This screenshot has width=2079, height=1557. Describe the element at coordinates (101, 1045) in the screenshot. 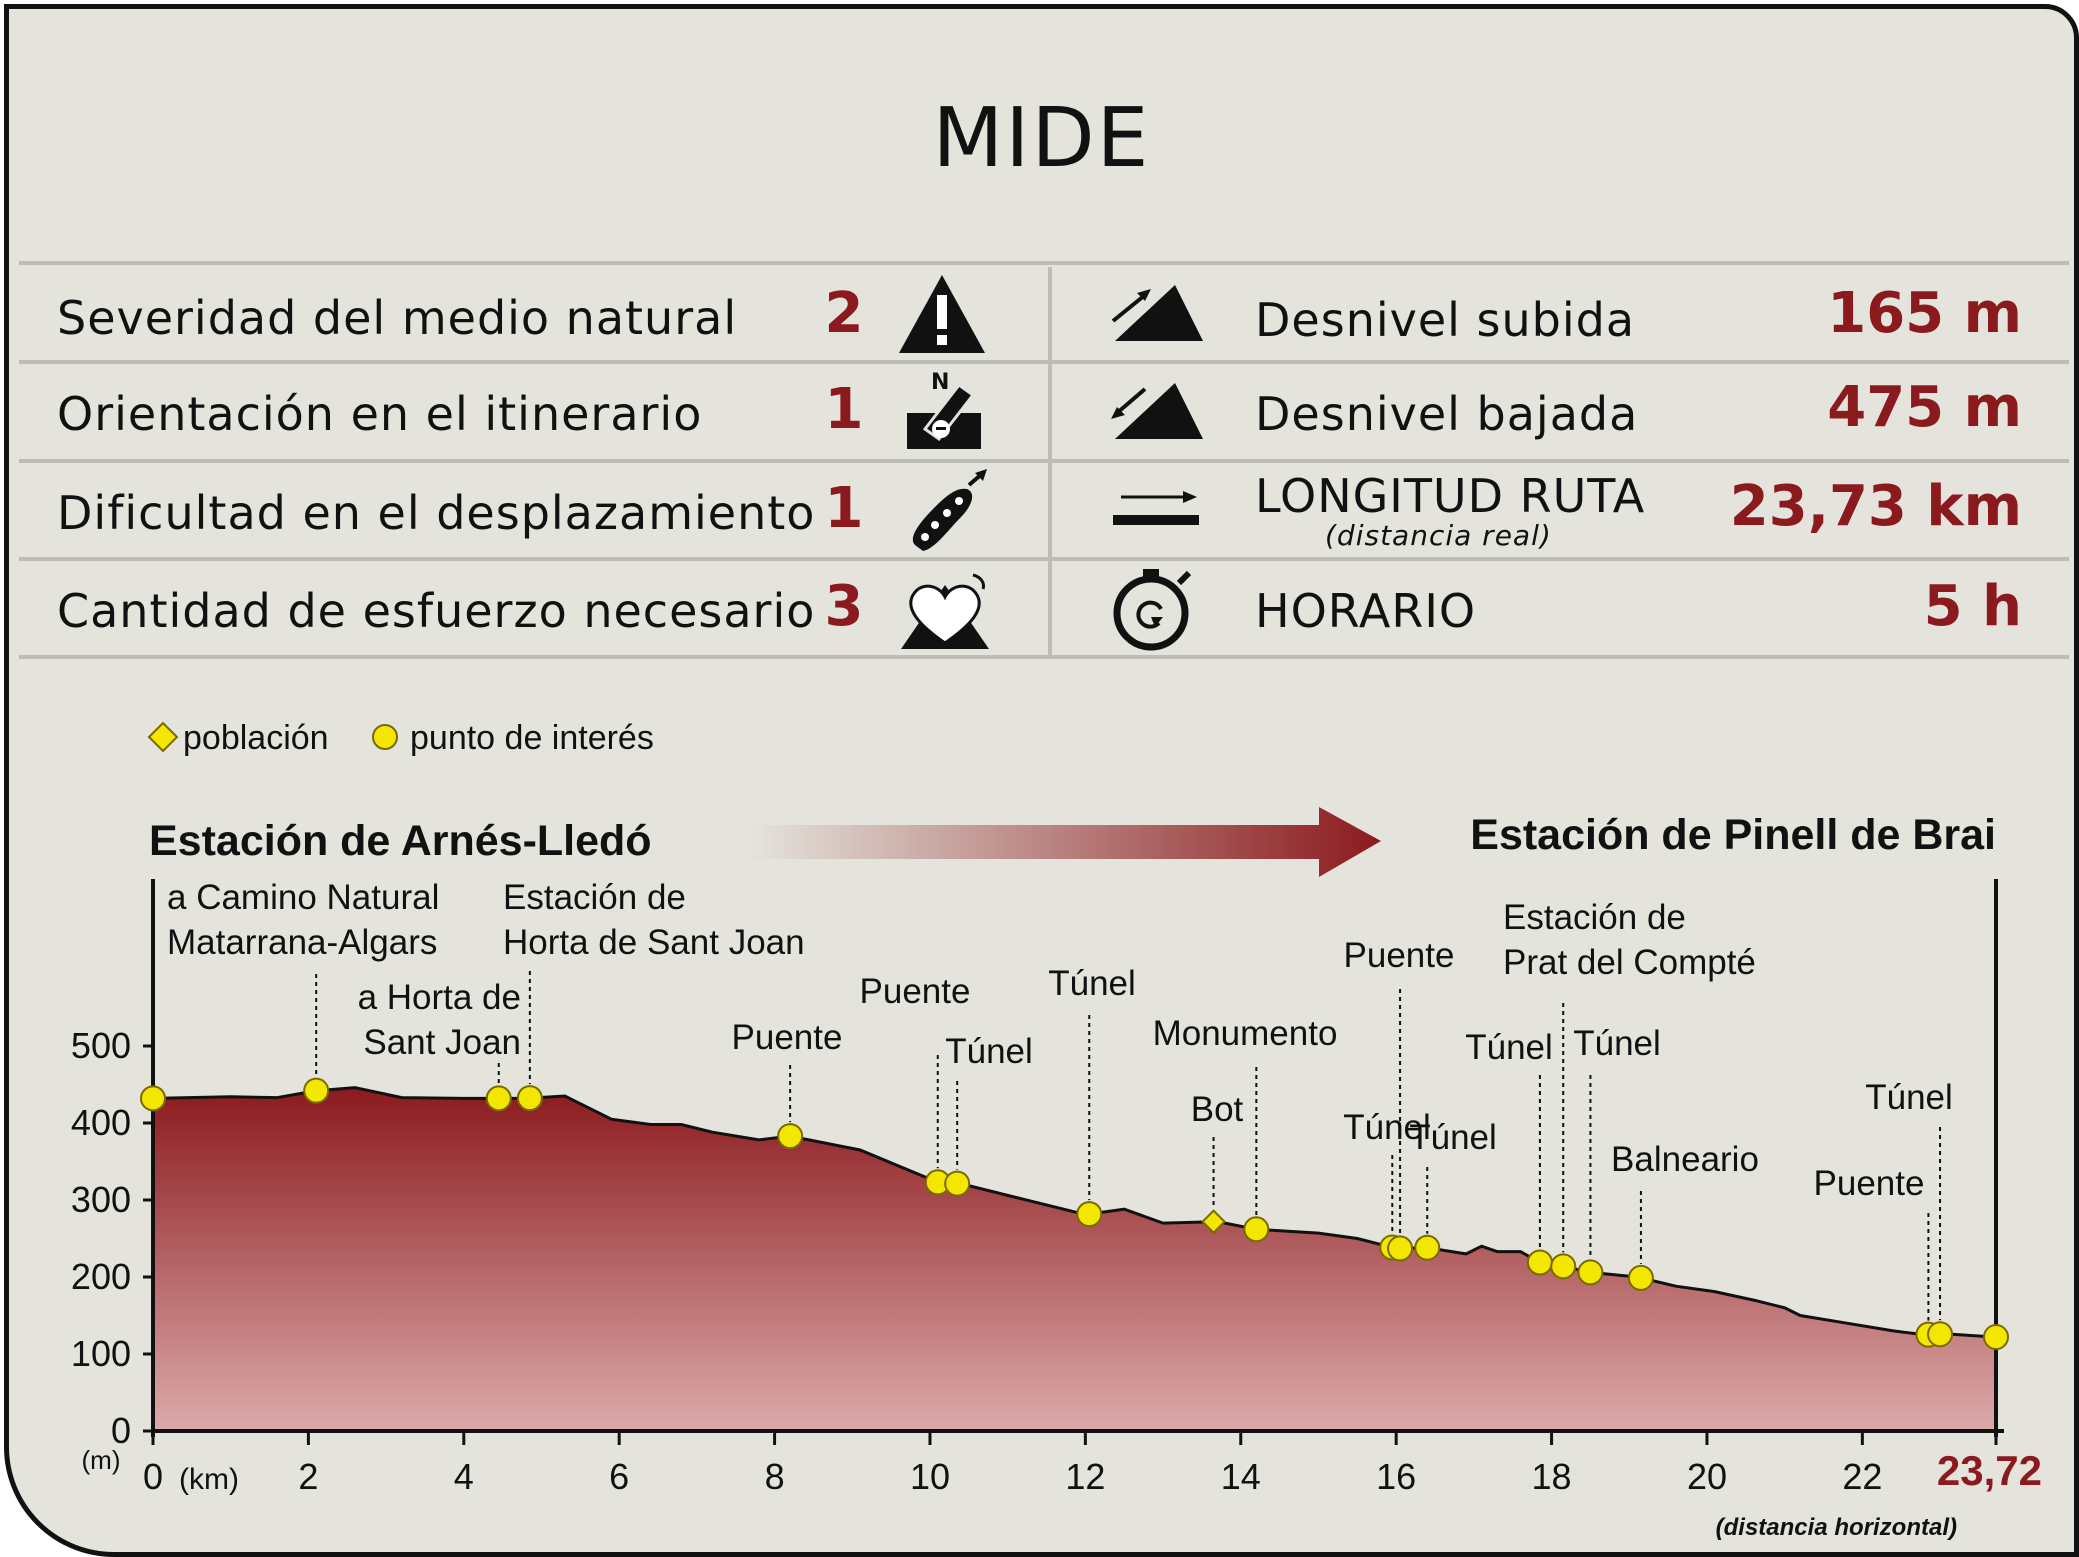

I see `y-tick-label: 500` at that location.